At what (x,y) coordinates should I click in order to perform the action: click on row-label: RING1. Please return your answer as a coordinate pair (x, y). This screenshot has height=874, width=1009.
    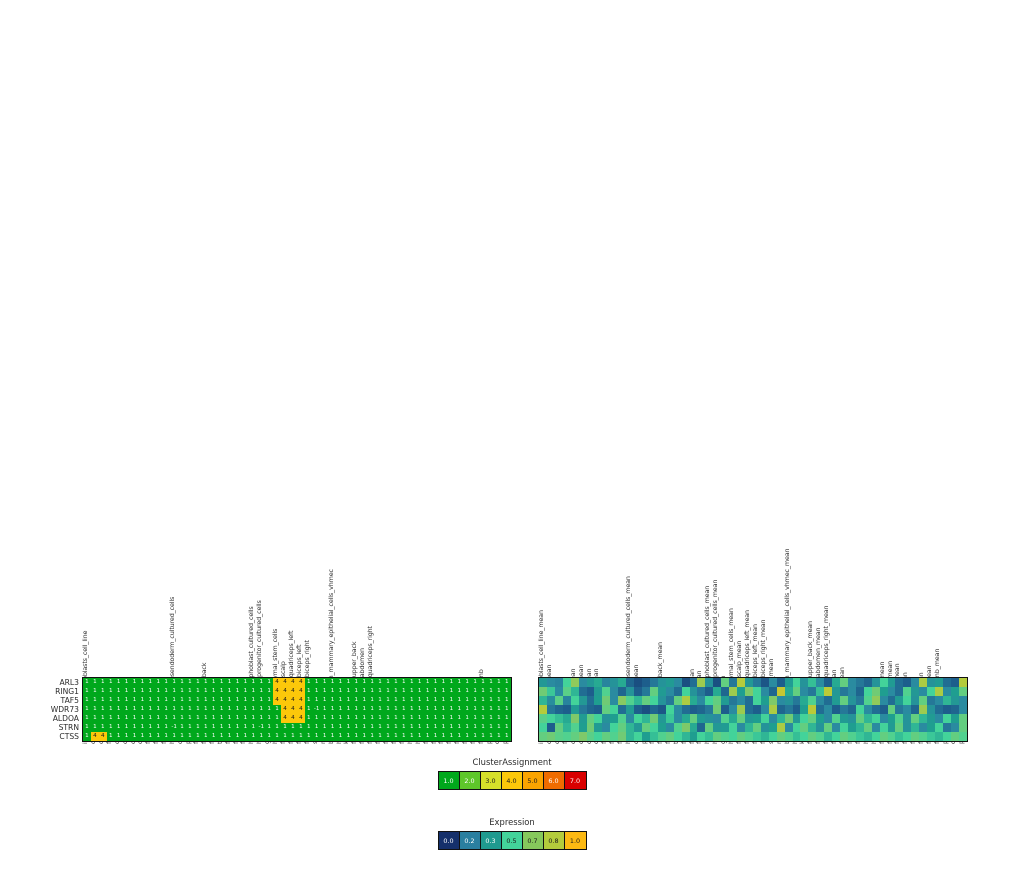
    Looking at the image, I should click on (67, 691).